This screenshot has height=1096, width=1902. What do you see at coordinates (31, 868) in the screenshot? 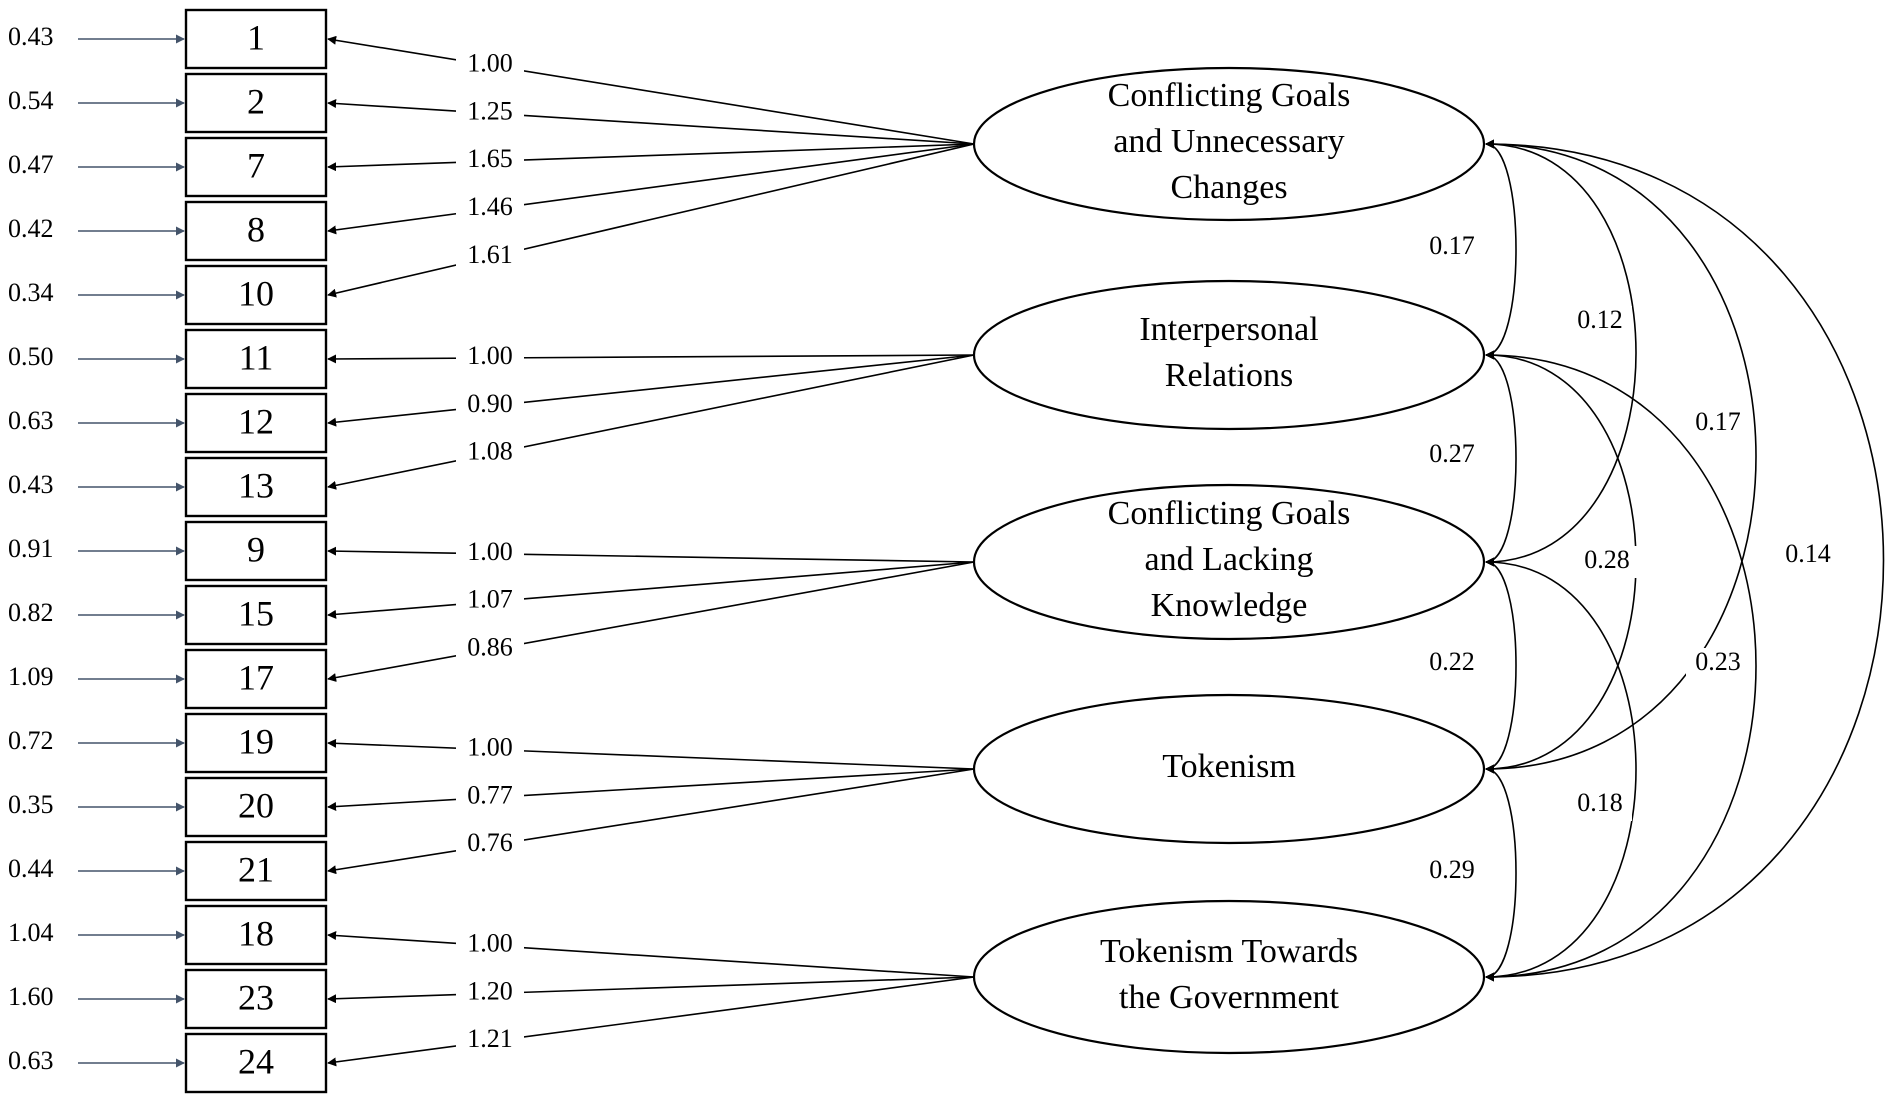
I see `error-variance-label: 0.44` at bounding box center [31, 868].